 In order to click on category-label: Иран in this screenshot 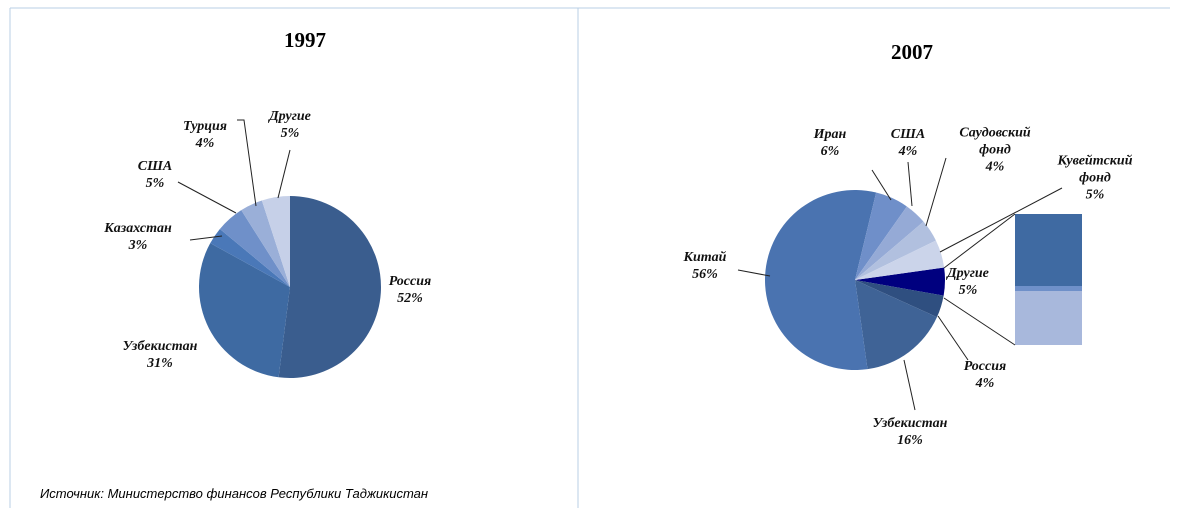, I will do `click(830, 134)`.